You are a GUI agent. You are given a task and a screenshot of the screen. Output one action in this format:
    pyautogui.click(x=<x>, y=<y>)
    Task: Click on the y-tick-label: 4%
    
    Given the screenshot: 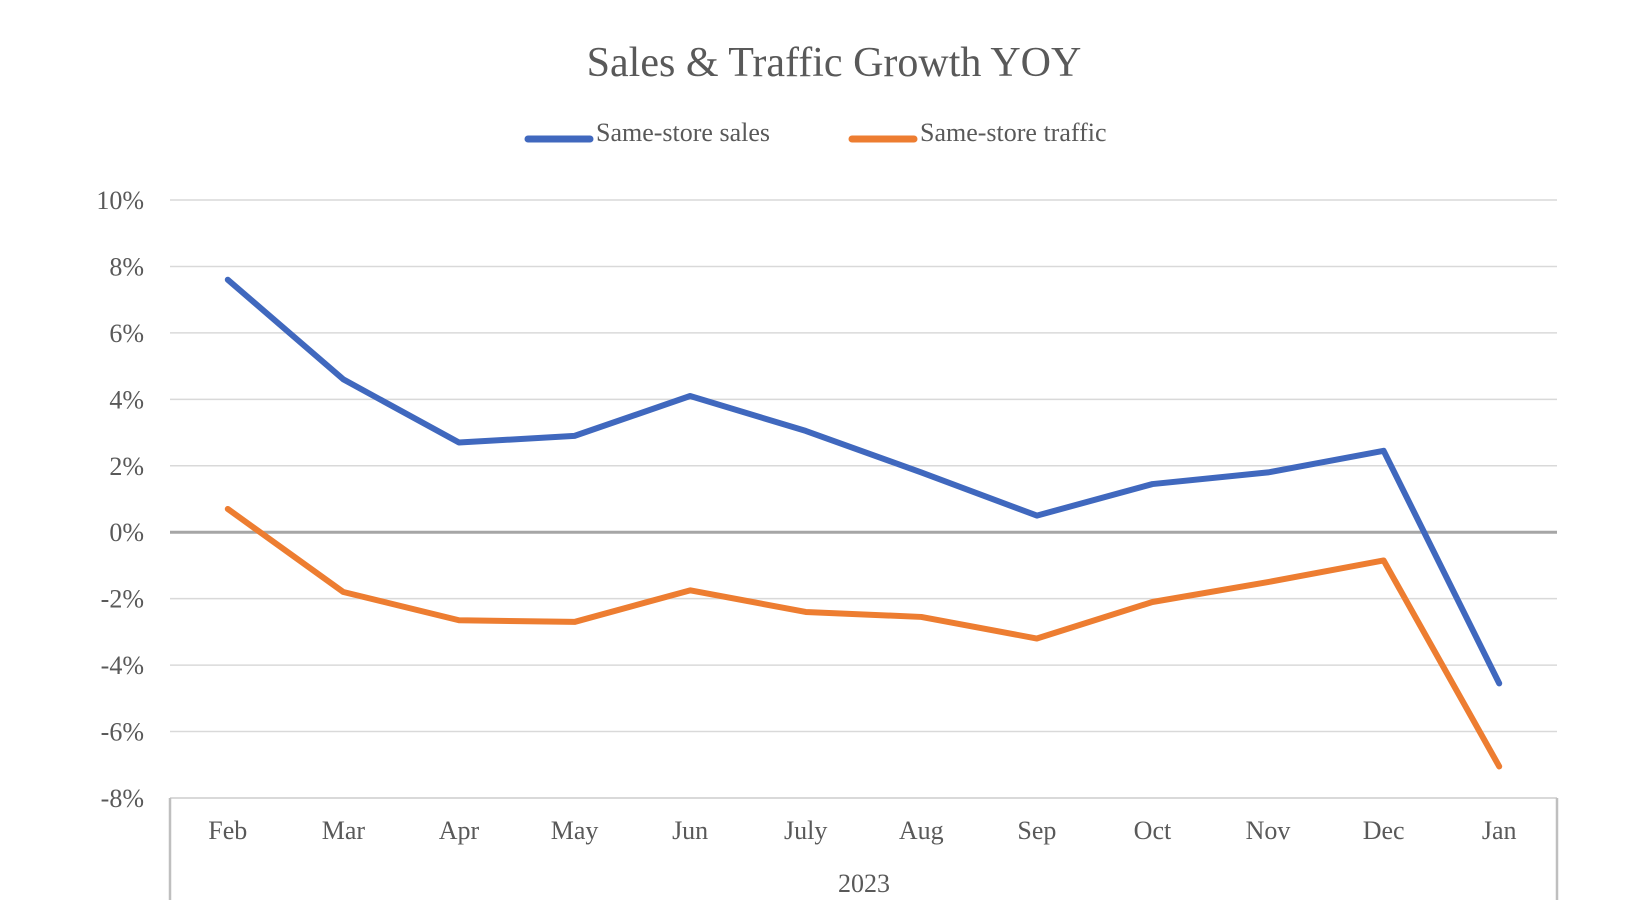 What is the action you would take?
    pyautogui.click(x=126, y=399)
    